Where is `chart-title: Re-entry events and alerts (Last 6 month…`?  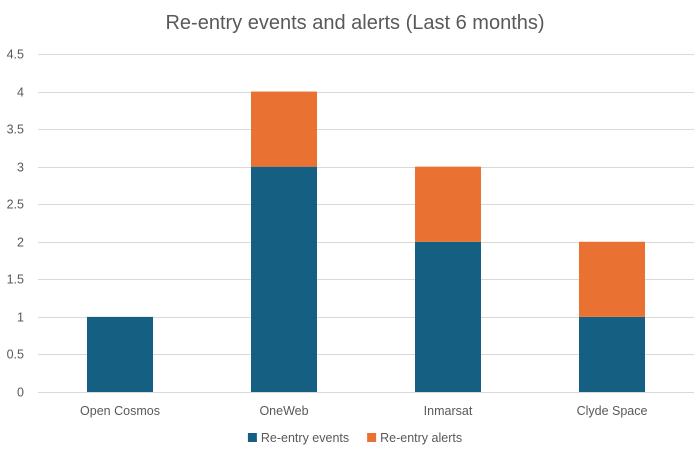
chart-title: Re-entry events and alerts (Last 6 month… is located at coordinates (354, 23).